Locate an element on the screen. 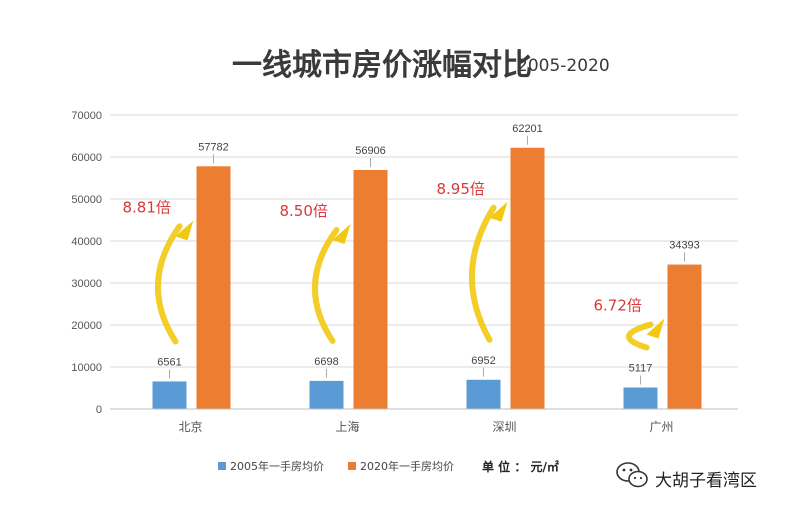  legend-swatch-2020 is located at coordinates (352, 466).